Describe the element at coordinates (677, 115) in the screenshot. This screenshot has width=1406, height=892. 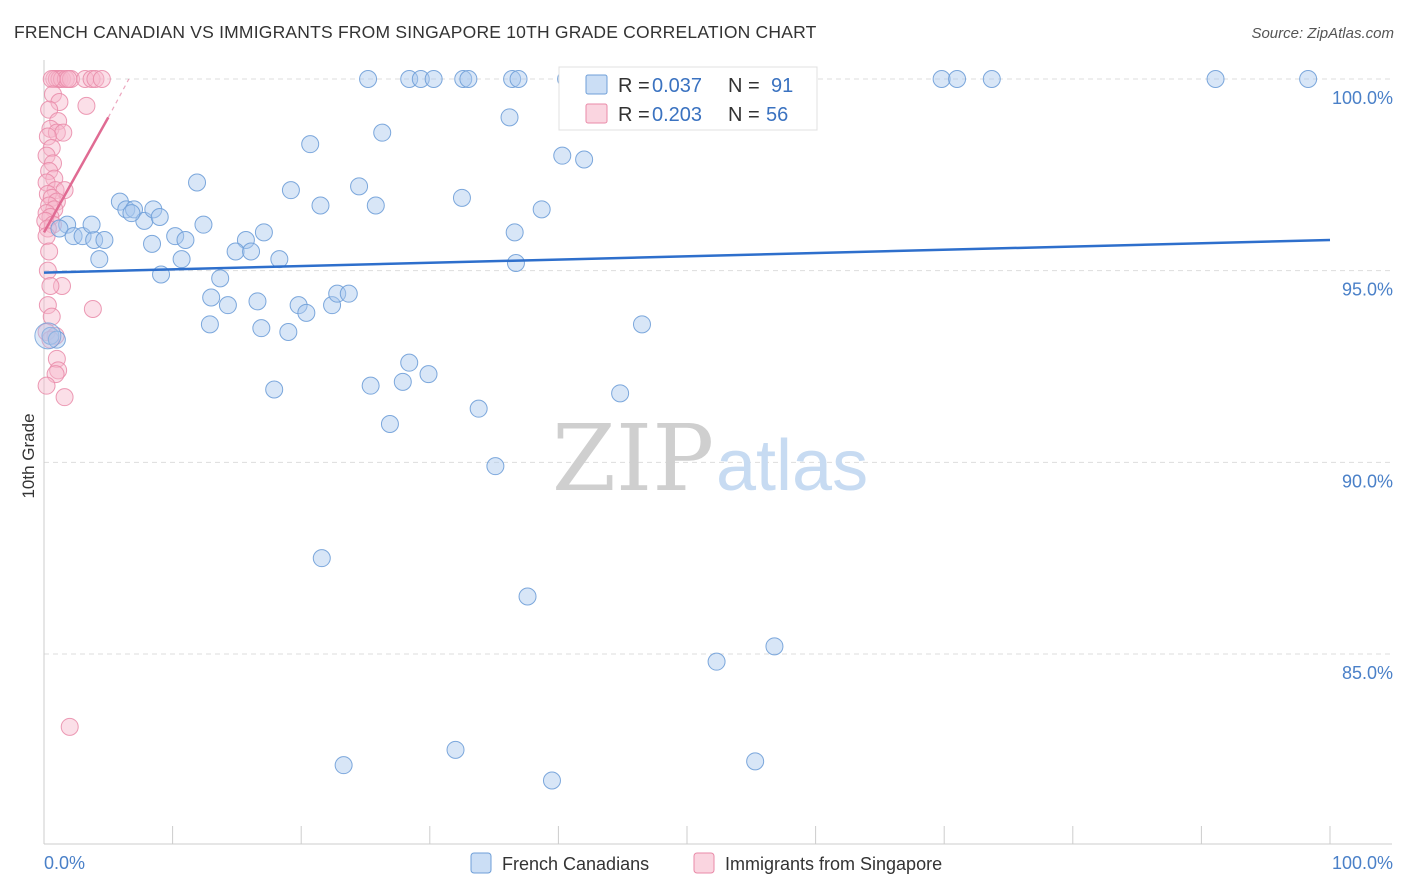
I see `legend-r-value-2: 0.203` at that location.